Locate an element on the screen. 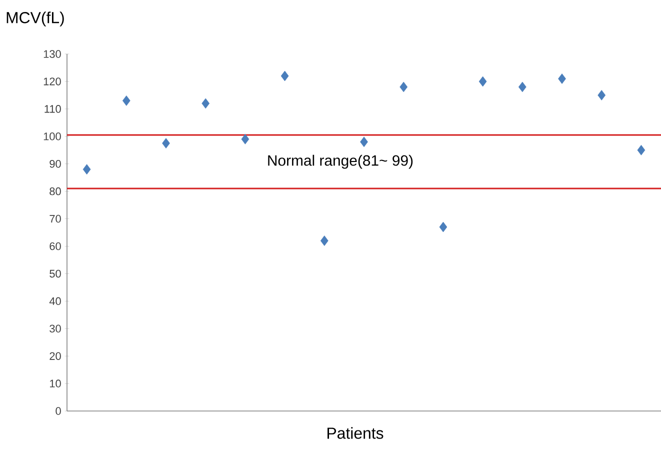  y-tick-label: 40 is located at coordinates (55, 301).